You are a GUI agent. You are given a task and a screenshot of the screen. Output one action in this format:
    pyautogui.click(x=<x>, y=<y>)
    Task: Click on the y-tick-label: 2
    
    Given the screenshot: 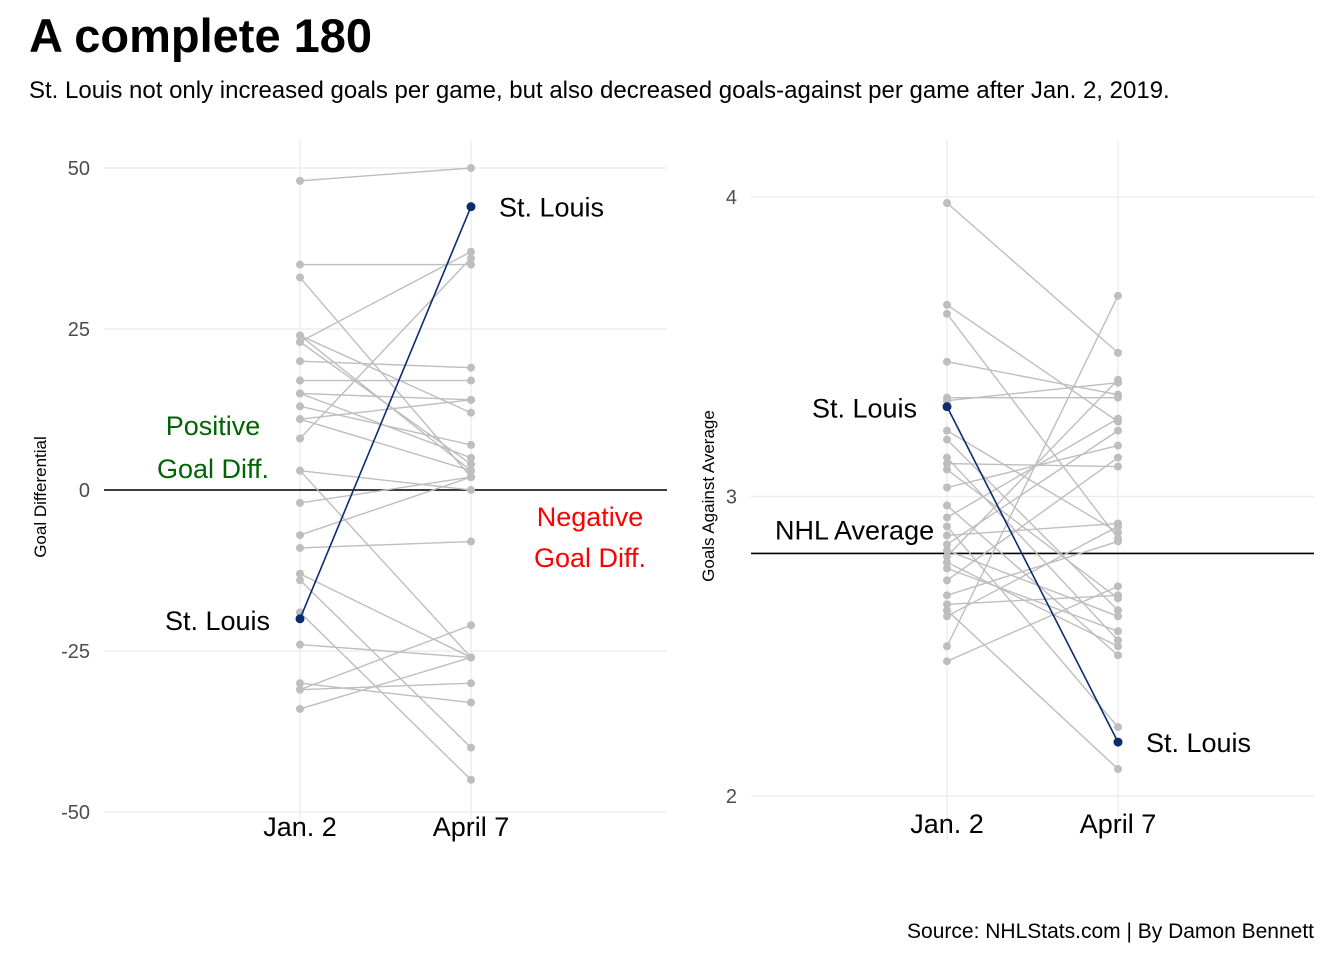 What is the action you would take?
    pyautogui.click(x=731, y=797)
    